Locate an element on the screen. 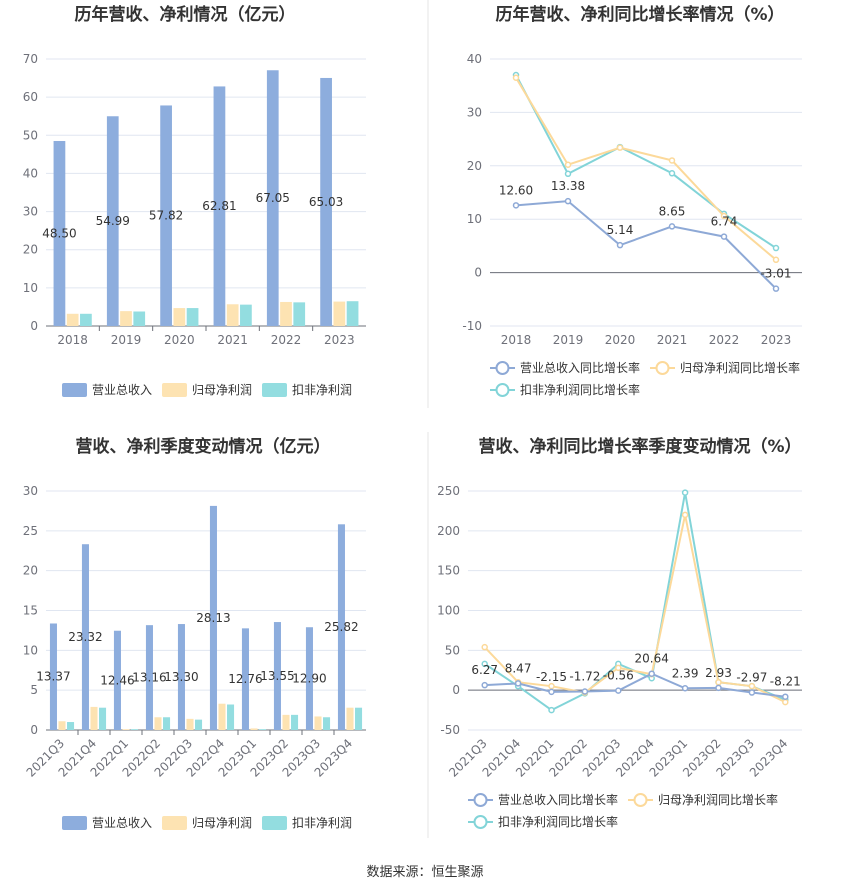 Image resolution: width=850 pixels, height=891 pixels. y-tick-label: 15 is located at coordinates (30, 611).